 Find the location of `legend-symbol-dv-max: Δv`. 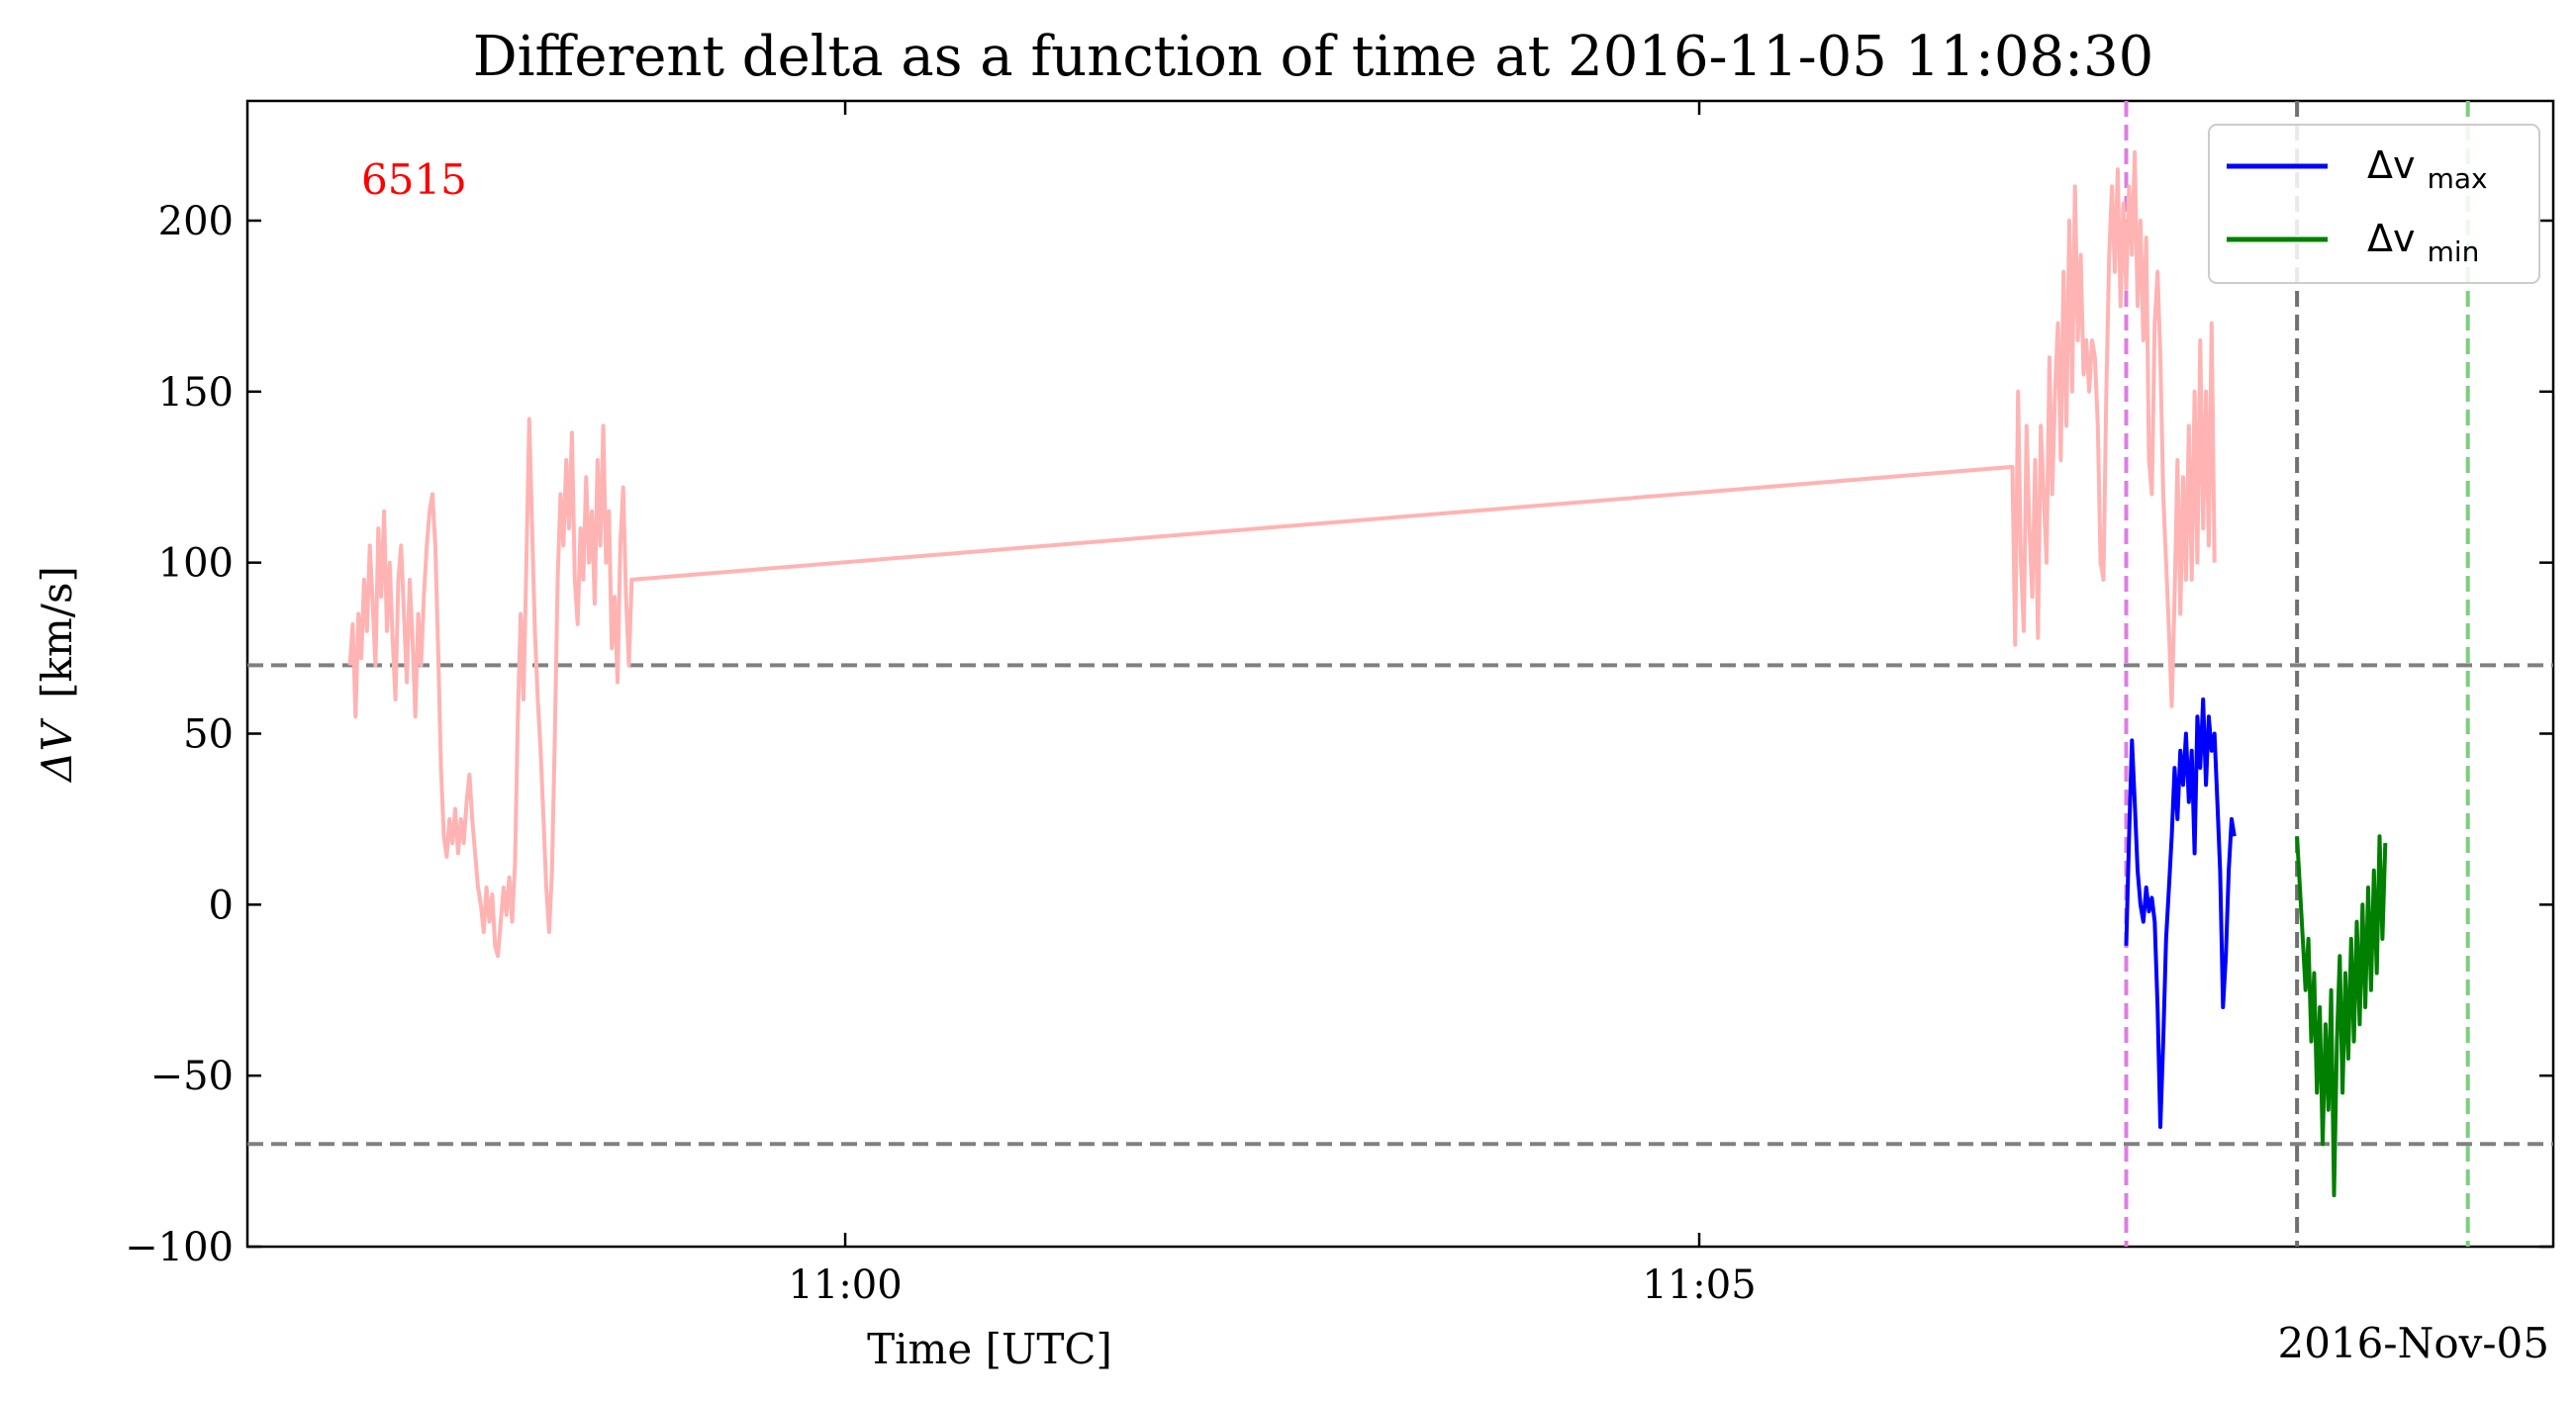

legend-symbol-dv-max: Δv is located at coordinates (2391, 165).